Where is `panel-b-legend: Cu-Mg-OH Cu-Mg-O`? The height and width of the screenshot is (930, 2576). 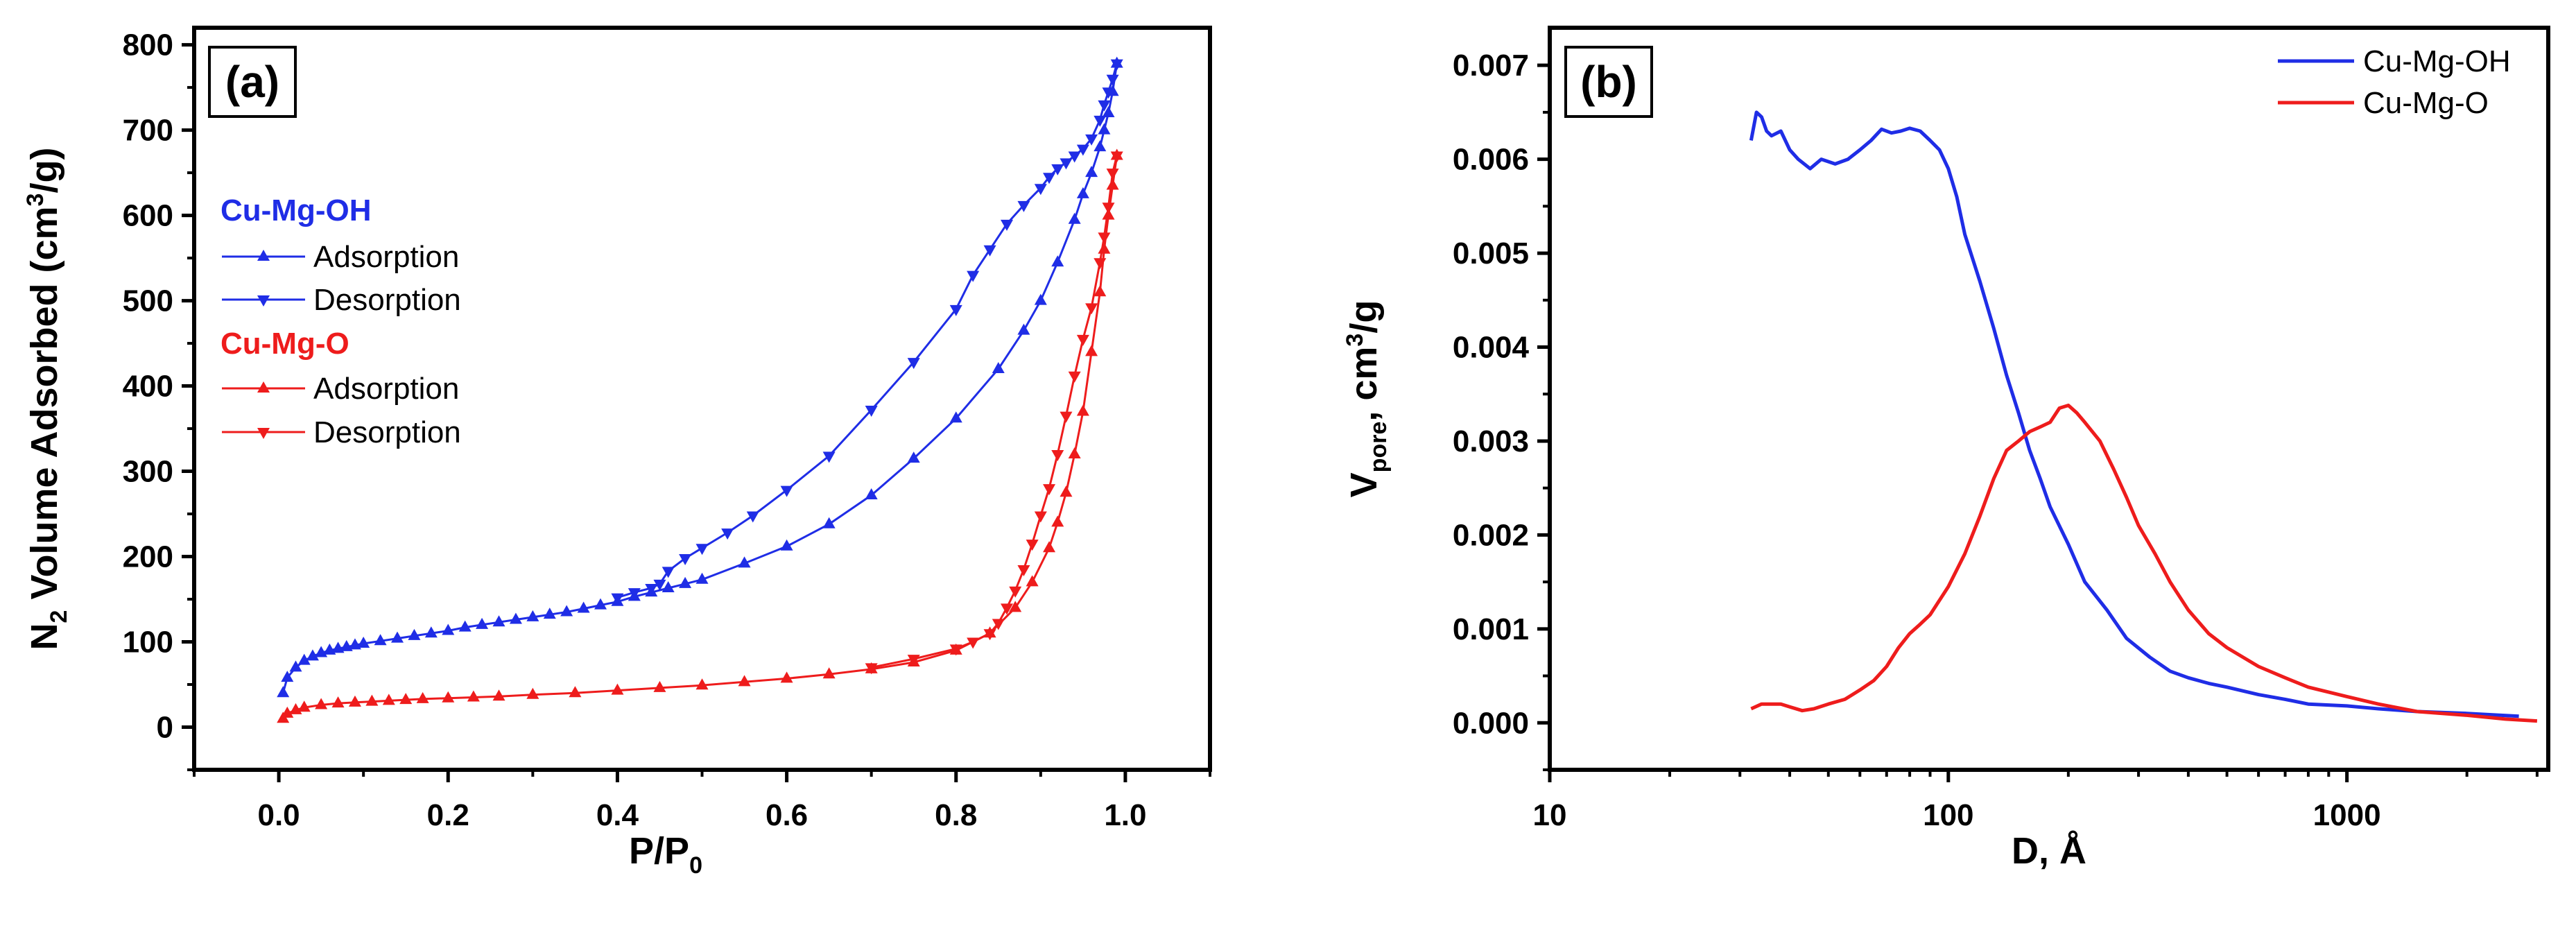
panel-b-legend: Cu-Mg-OH Cu-Mg-O is located at coordinates (2394, 82).